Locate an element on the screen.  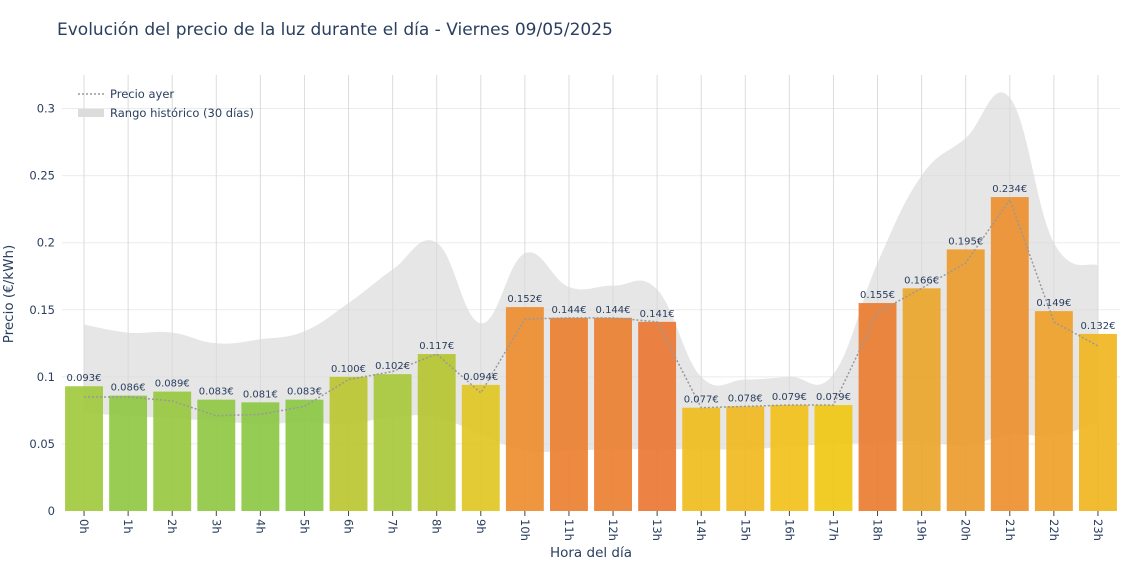
x-tick-label: 12h is located at coordinates (613, 530).